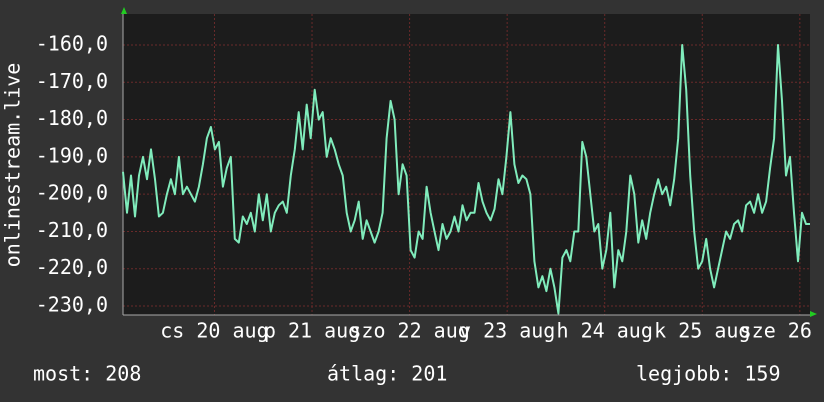  What do you see at coordinates (214, 331) in the screenshot?
I see `x-tick-label: cs 20 aug` at bounding box center [214, 331].